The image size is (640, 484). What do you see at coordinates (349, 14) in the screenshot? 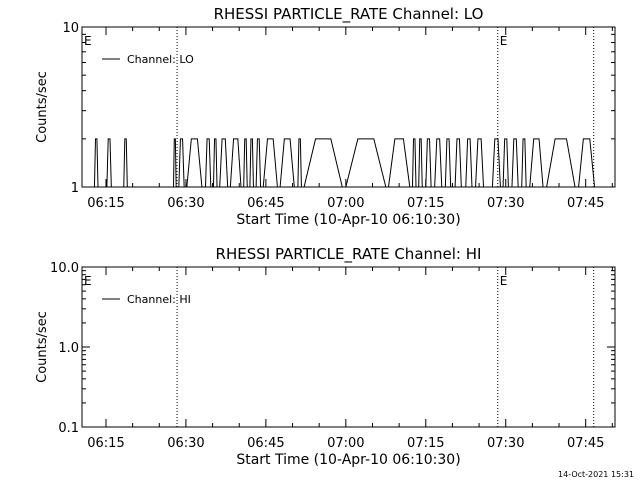
I see `chart-title: RHESSI PARTICLE_RATE Channel: LO` at bounding box center [349, 14].